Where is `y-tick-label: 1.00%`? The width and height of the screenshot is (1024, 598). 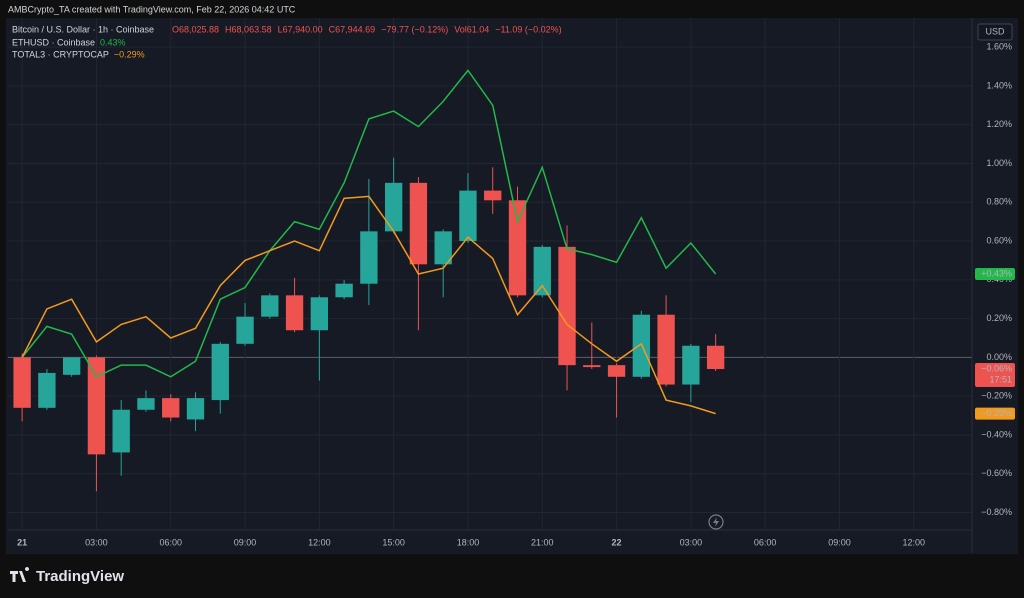
y-tick-label: 1.00% is located at coordinates (999, 163).